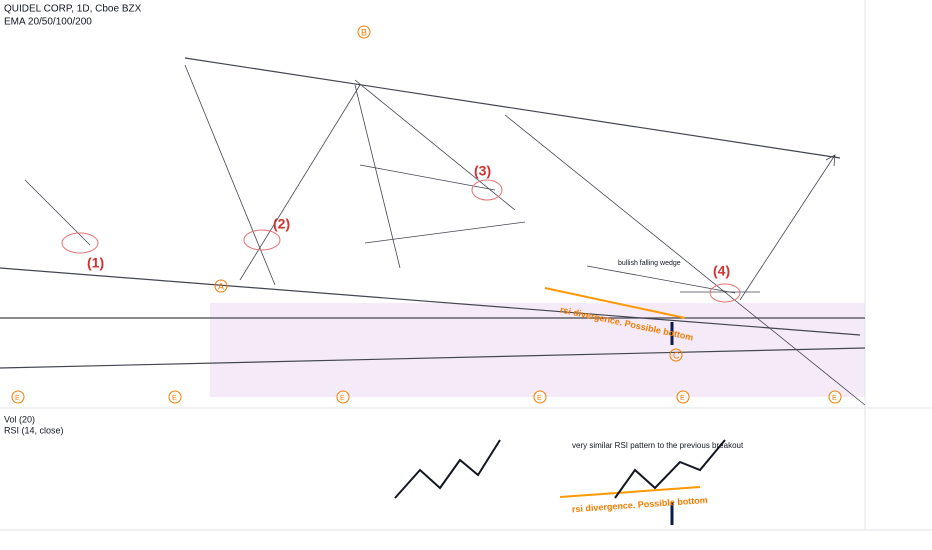 The height and width of the screenshot is (550, 932). I want to click on rsi-title: RSI (14, close), so click(34, 430).